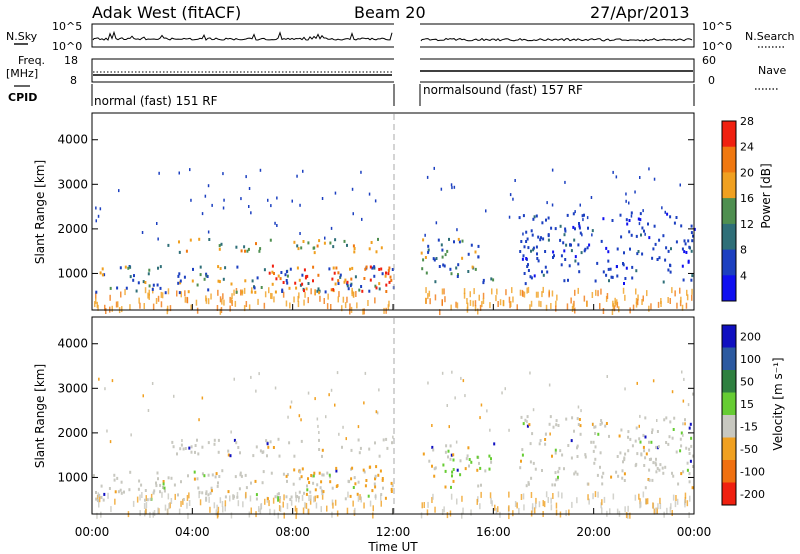 The width and height of the screenshot is (800, 554). Describe the element at coordinates (729, 359) in the screenshot. I see `colorbar-swatch` at that location.